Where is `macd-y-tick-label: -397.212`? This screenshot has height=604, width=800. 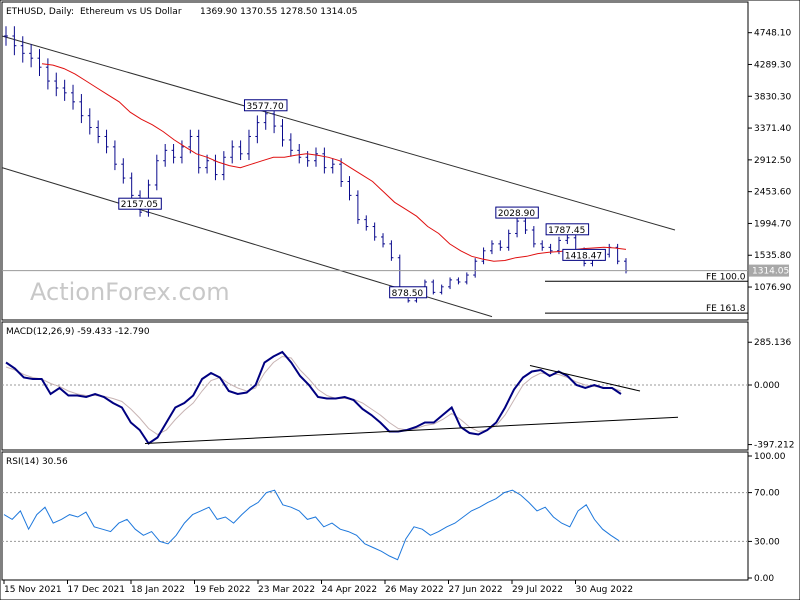 macd-y-tick-label: -397.212 is located at coordinates (774, 446).